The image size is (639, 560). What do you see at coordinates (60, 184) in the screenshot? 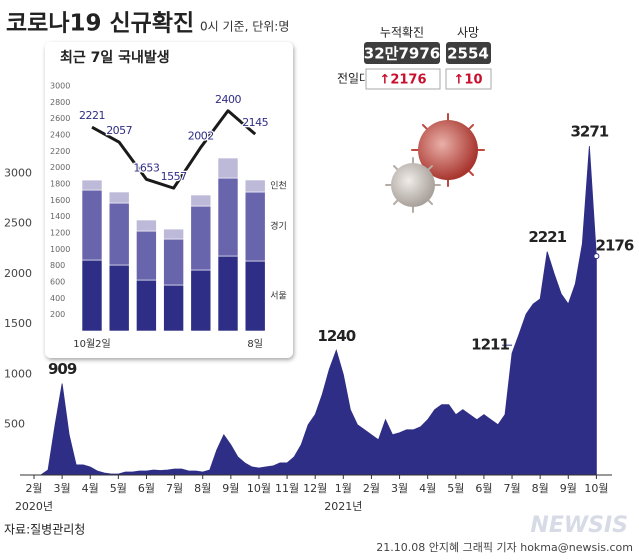
I see `y-tick-label: 1800` at bounding box center [60, 184].